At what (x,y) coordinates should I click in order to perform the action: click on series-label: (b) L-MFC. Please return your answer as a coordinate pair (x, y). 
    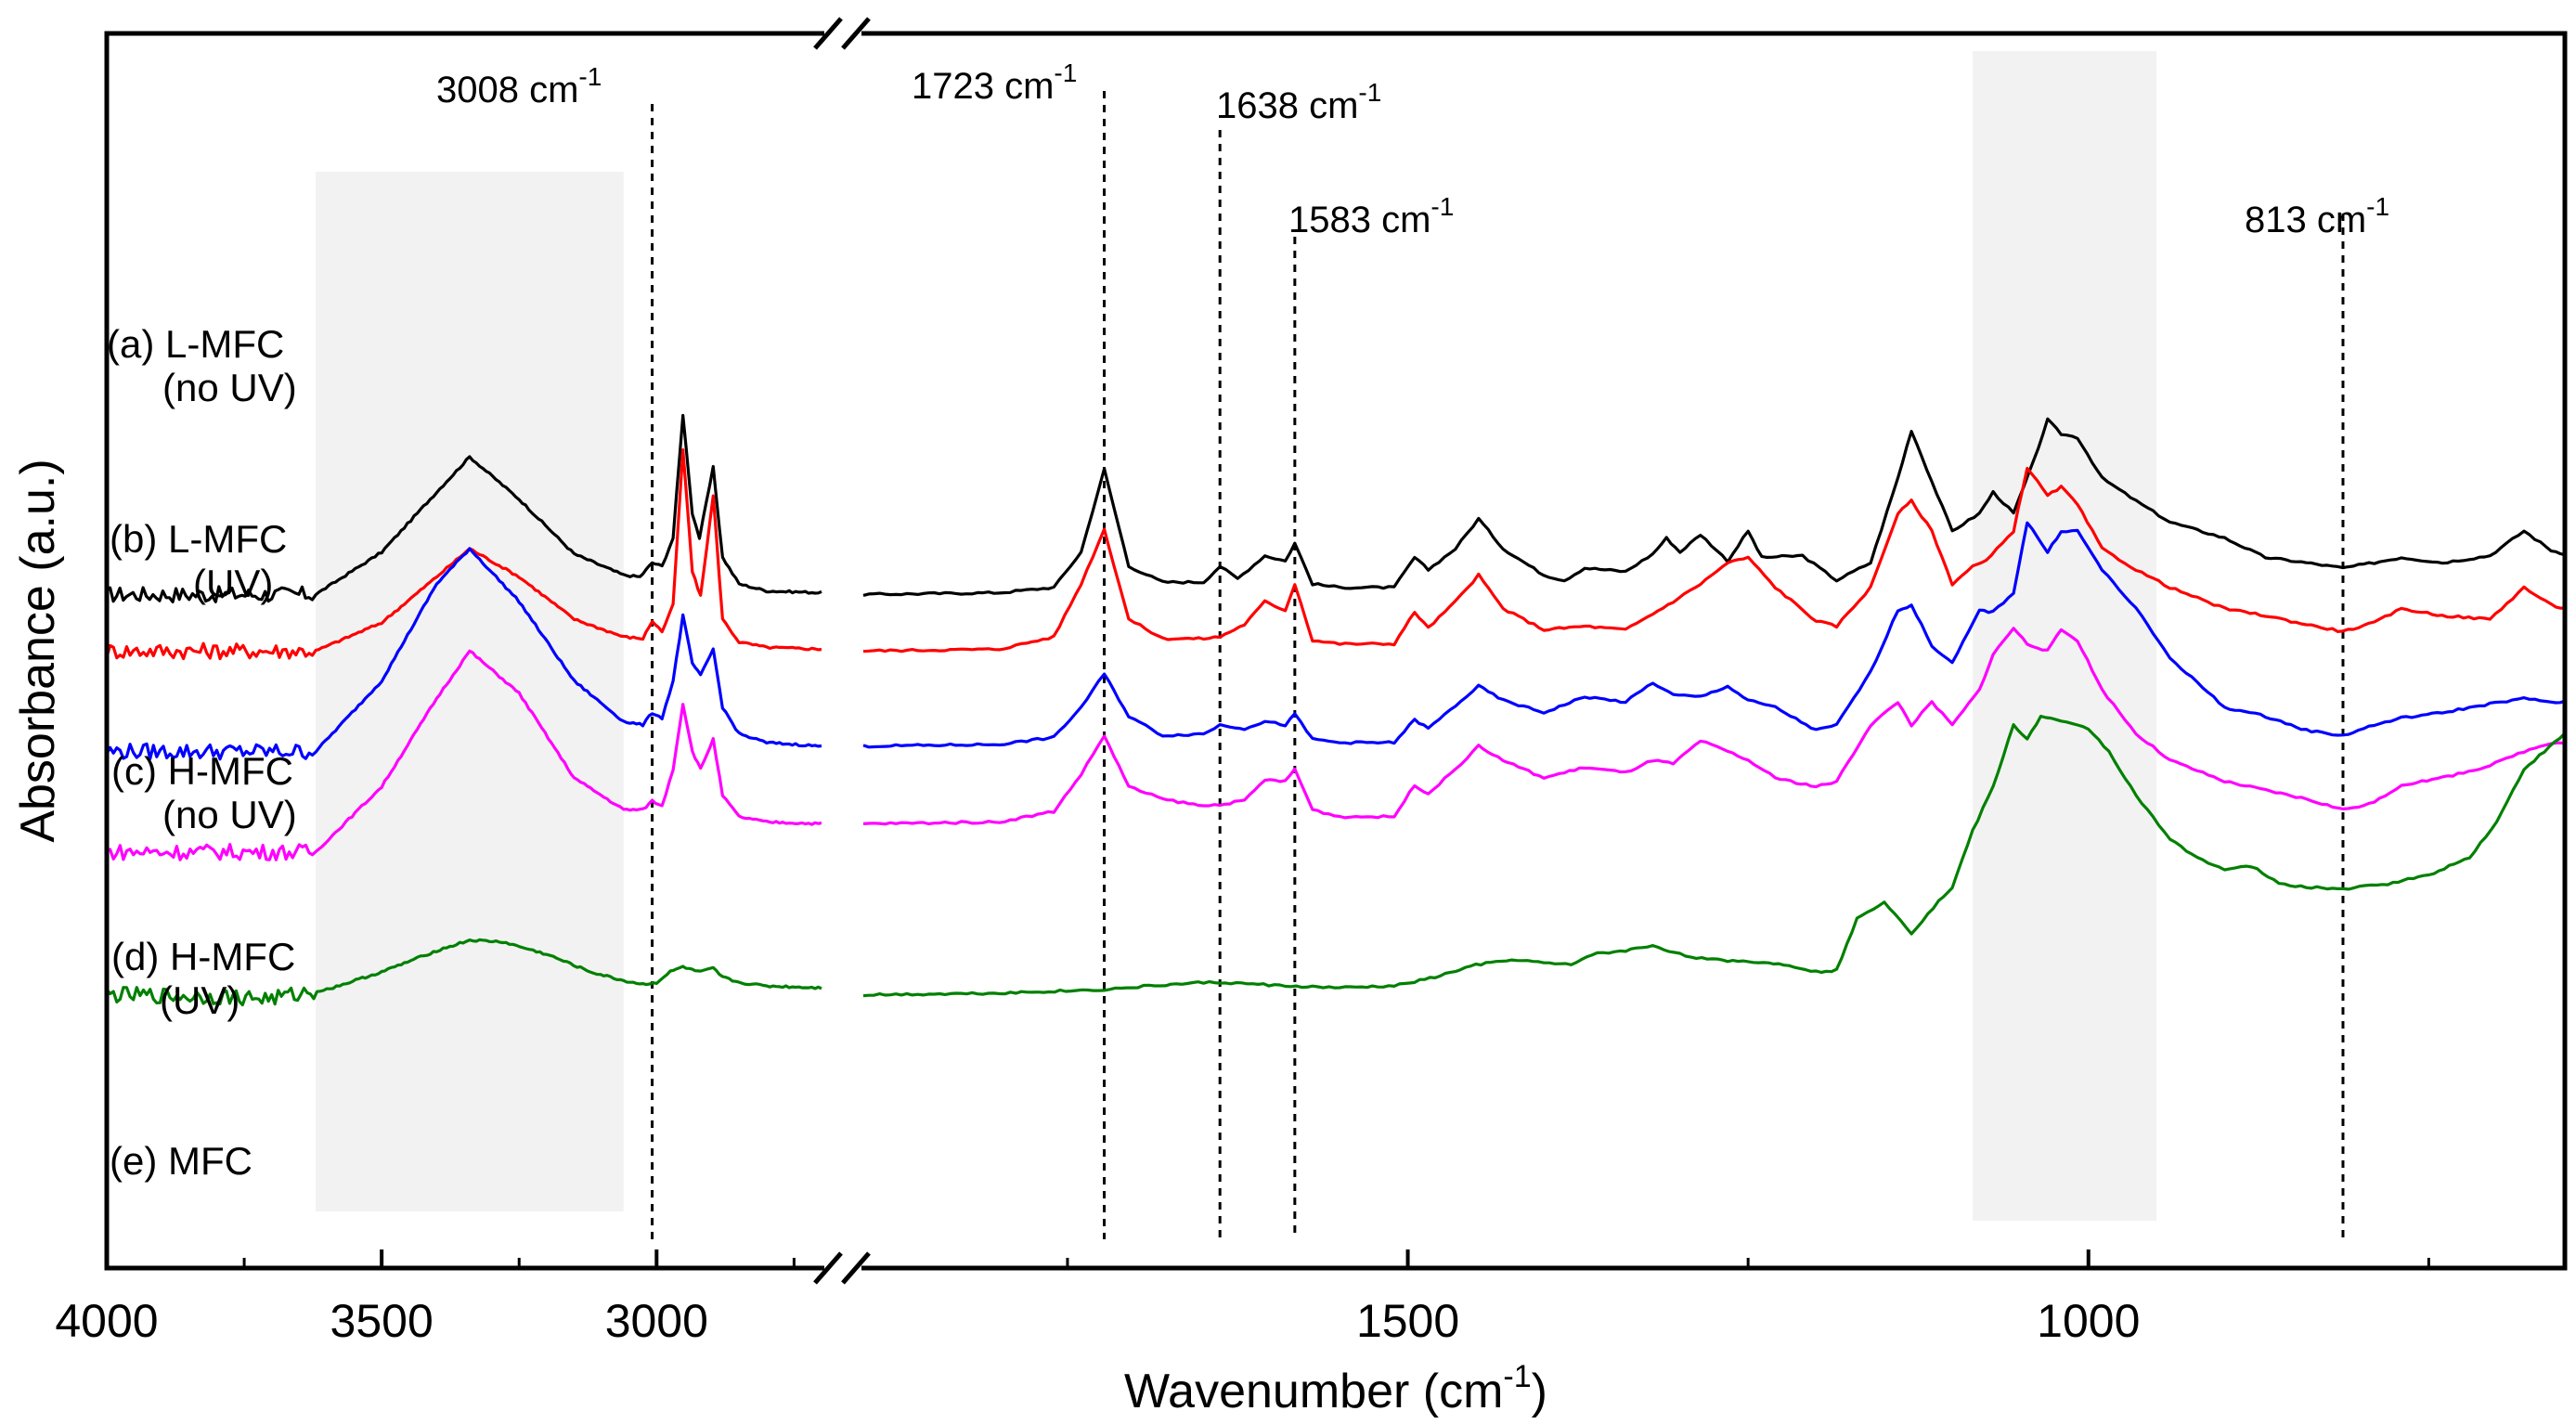
    Looking at the image, I should click on (198, 539).